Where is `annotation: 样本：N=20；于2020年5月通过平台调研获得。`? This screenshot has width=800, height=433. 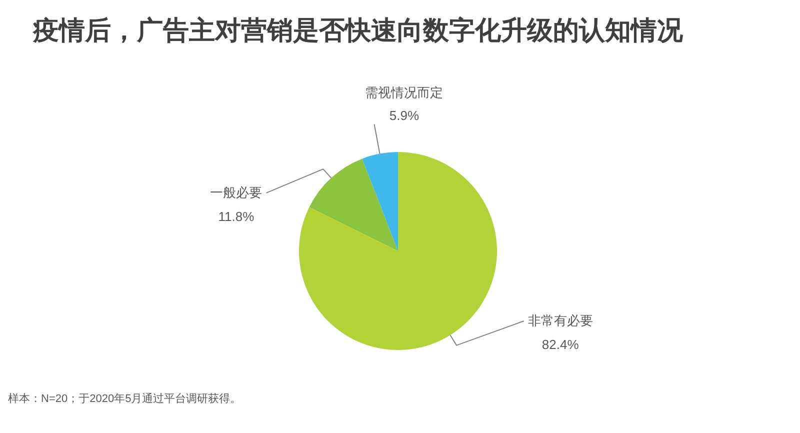 annotation: 样本：N=20；于2020年5月通过平台调研获得。 is located at coordinates (125, 399).